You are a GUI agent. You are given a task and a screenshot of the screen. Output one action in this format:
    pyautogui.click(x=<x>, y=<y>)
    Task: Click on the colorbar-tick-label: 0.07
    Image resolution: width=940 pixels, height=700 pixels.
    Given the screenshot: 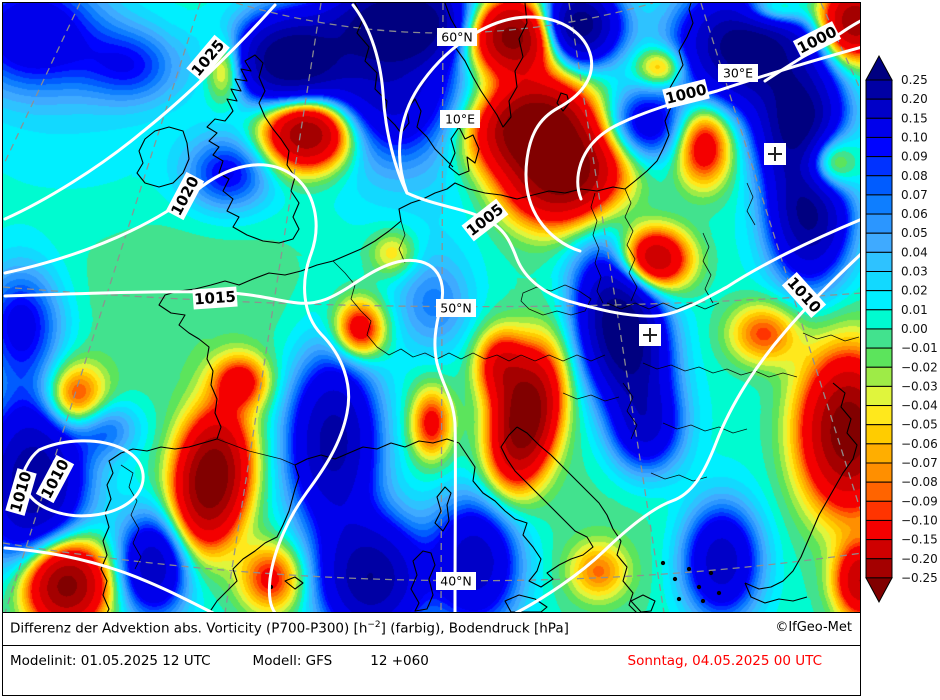 What is the action you would take?
    pyautogui.click(x=914, y=195)
    